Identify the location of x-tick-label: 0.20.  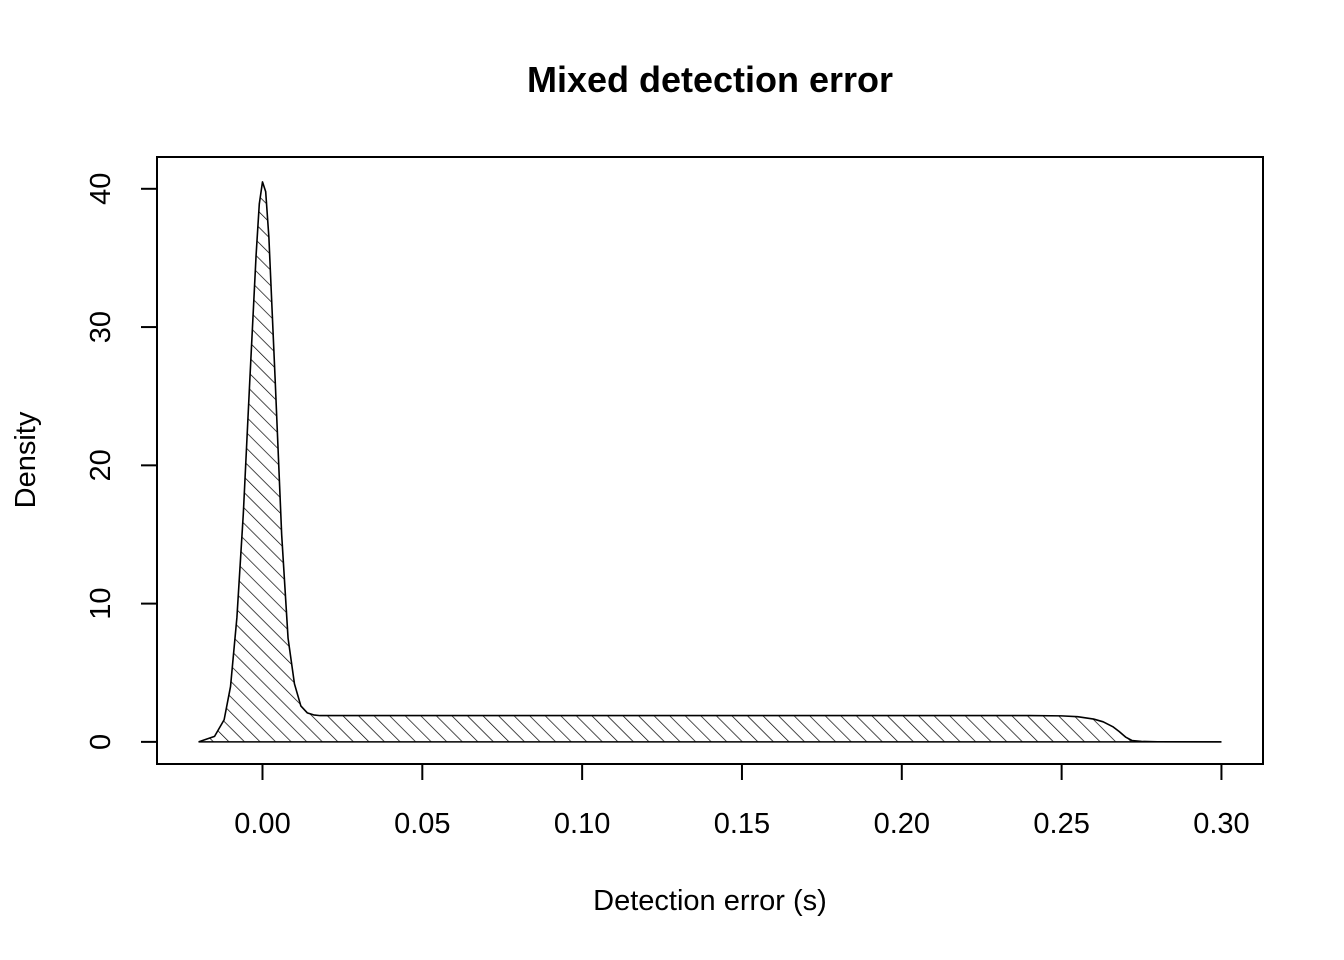
(902, 824).